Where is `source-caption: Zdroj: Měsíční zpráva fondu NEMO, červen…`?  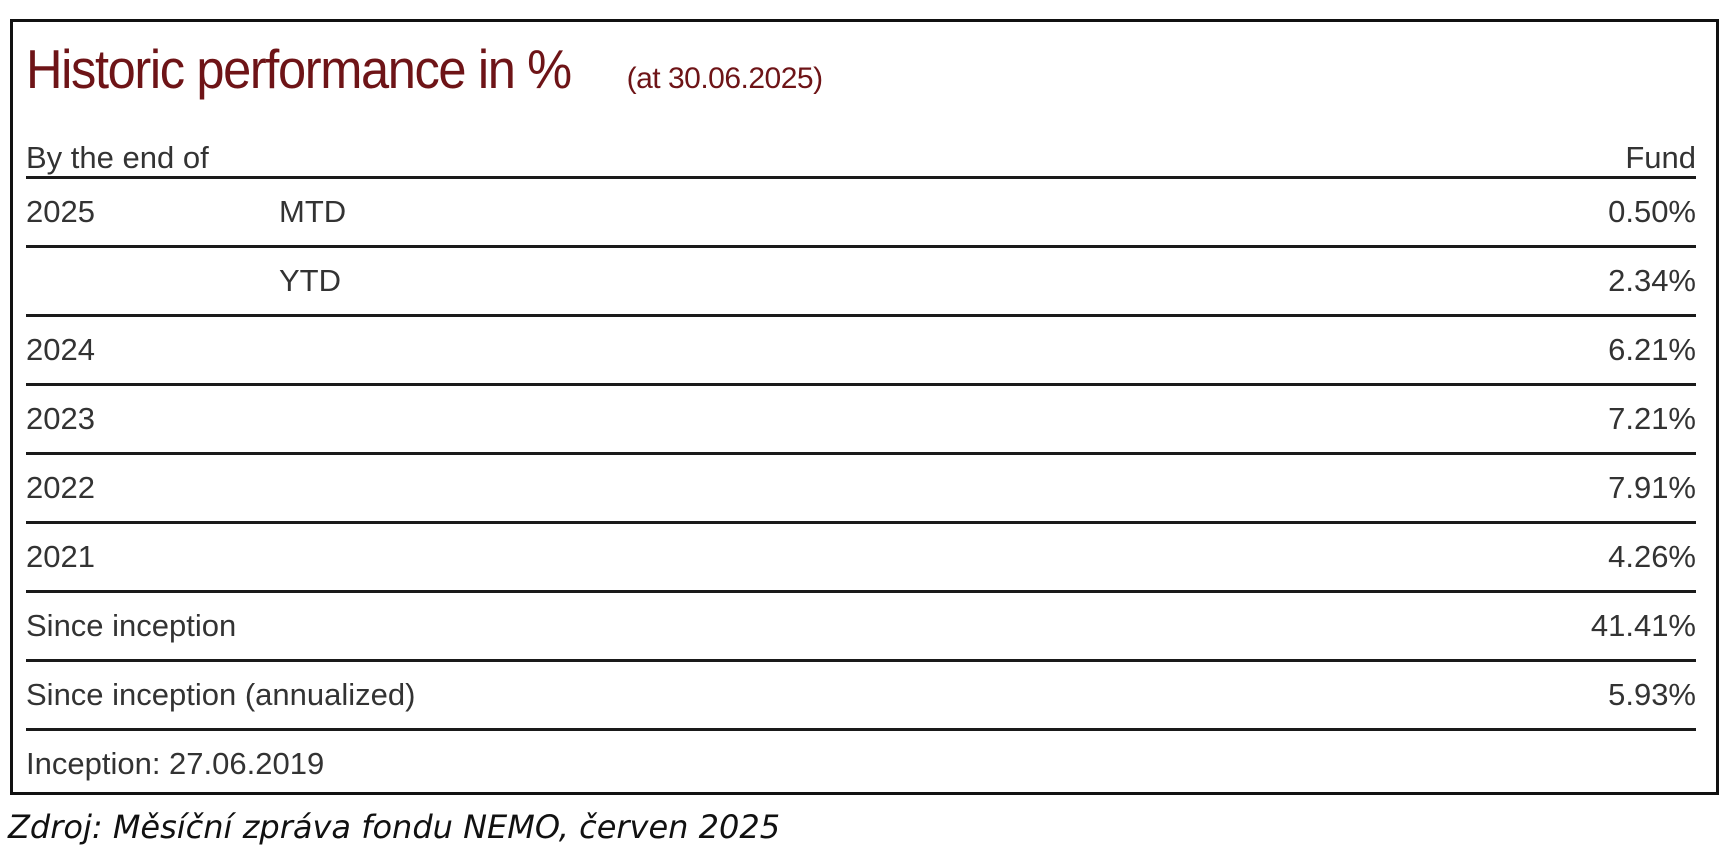
source-caption: Zdroj: Měsíční zpráva fondu NEMO, červen… is located at coordinates (394, 827).